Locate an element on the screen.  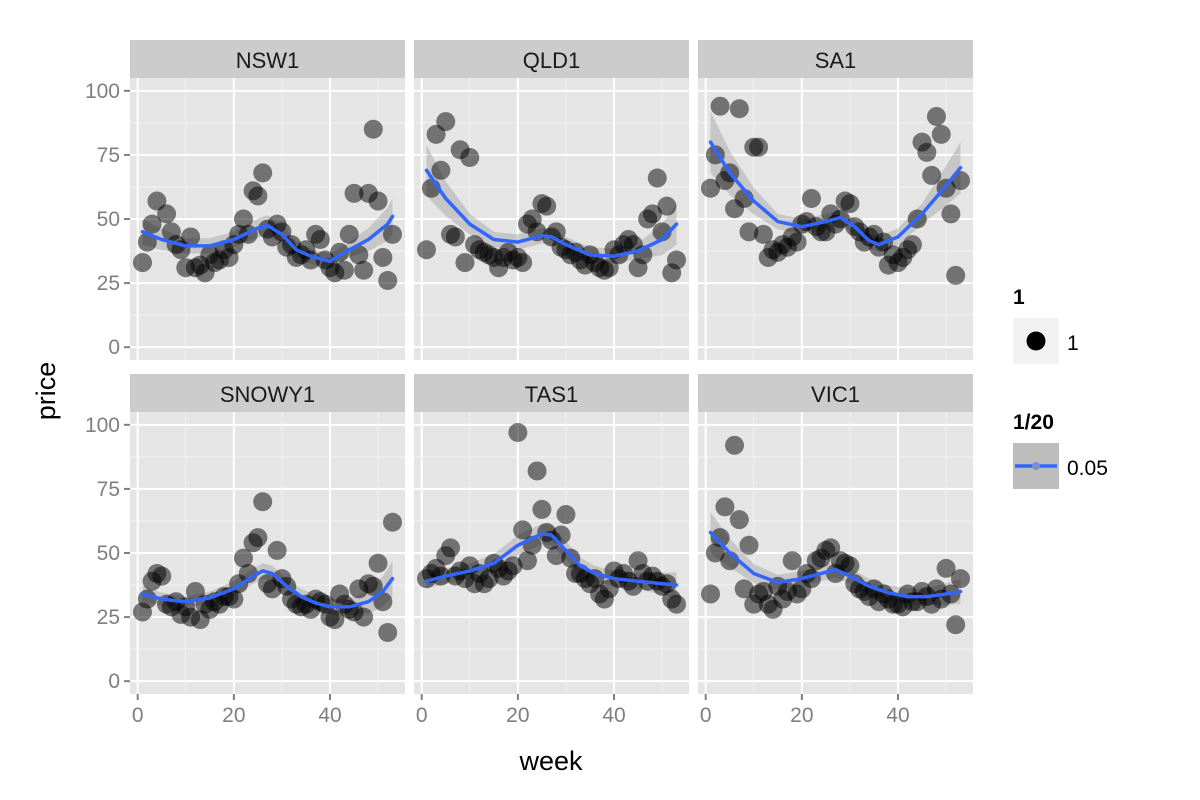
y-tick-label: 0 is located at coordinates (114, 347).